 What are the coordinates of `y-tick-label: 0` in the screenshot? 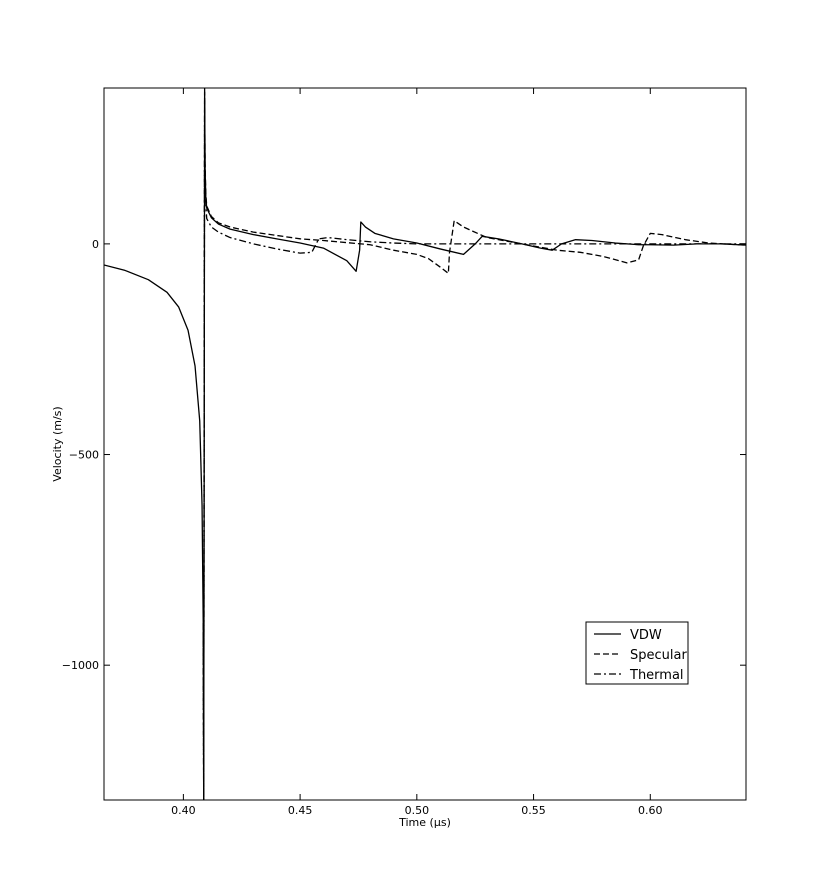 It's located at (95, 244).